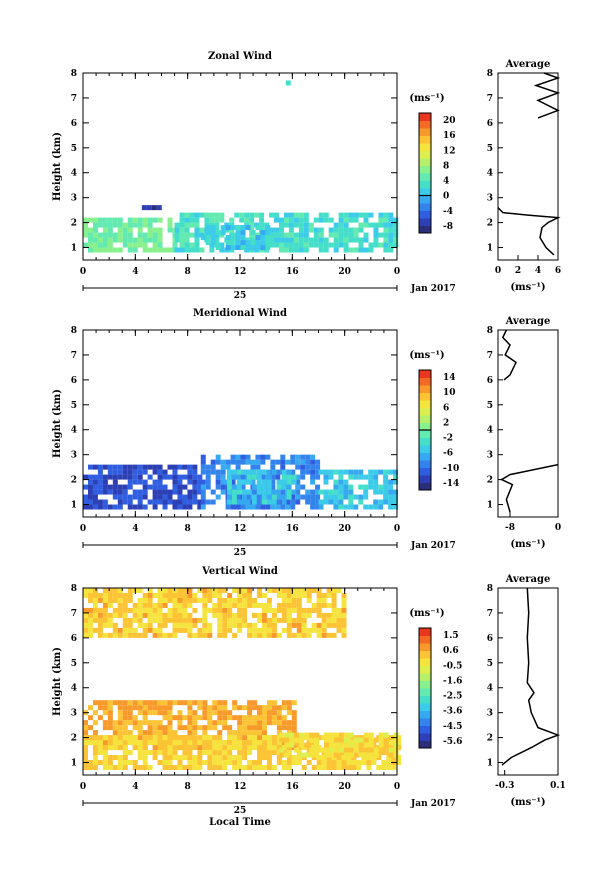  I want to click on y-tick-label: 3, so click(74, 714).